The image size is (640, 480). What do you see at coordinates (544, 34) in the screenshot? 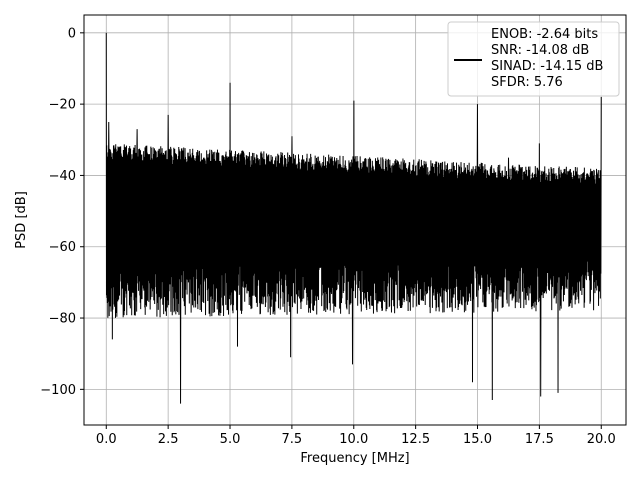
I see `legend-enob: ENOB: -2.64 bits` at bounding box center [544, 34].